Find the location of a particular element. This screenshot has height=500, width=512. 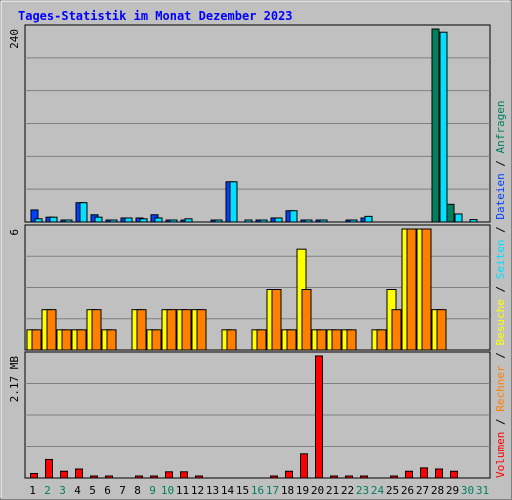

x-tick-label-day-10: 10 is located at coordinates (167, 490).